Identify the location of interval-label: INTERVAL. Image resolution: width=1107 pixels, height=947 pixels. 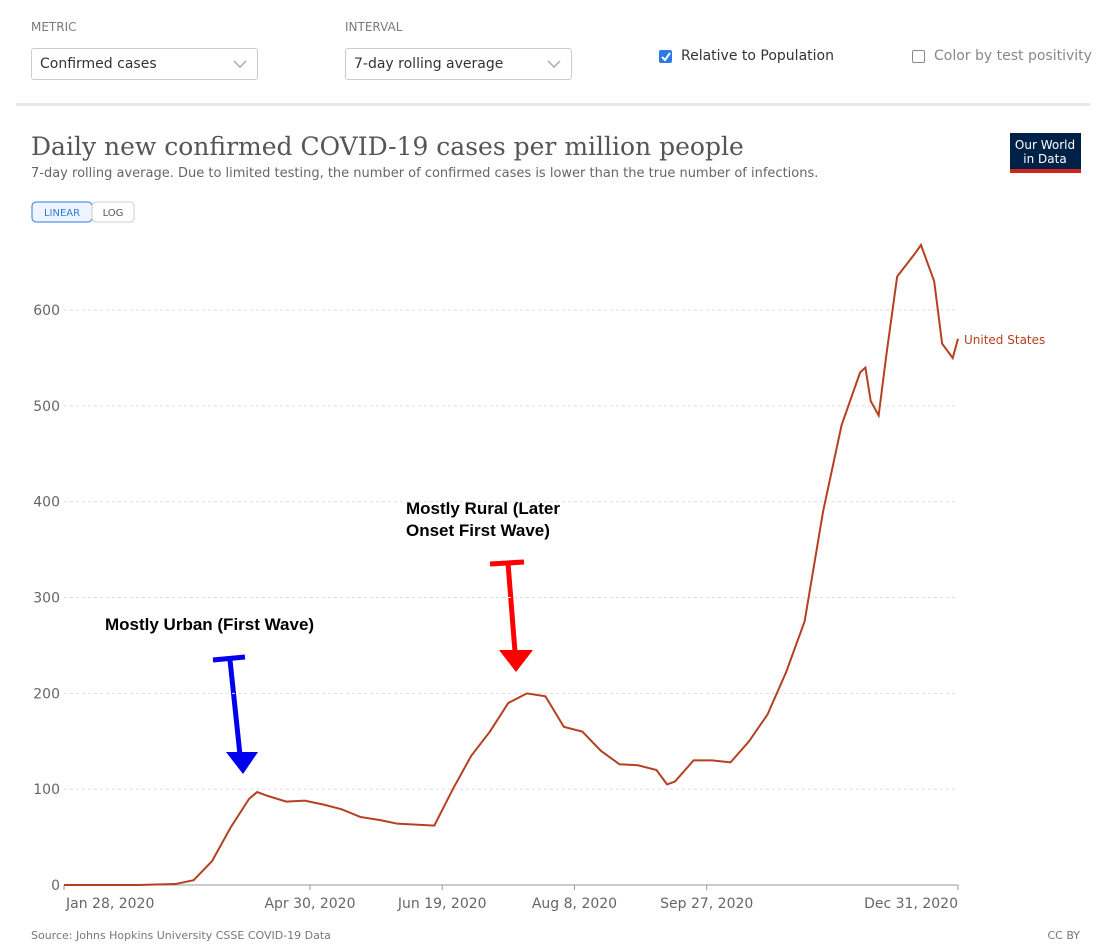
(374, 27).